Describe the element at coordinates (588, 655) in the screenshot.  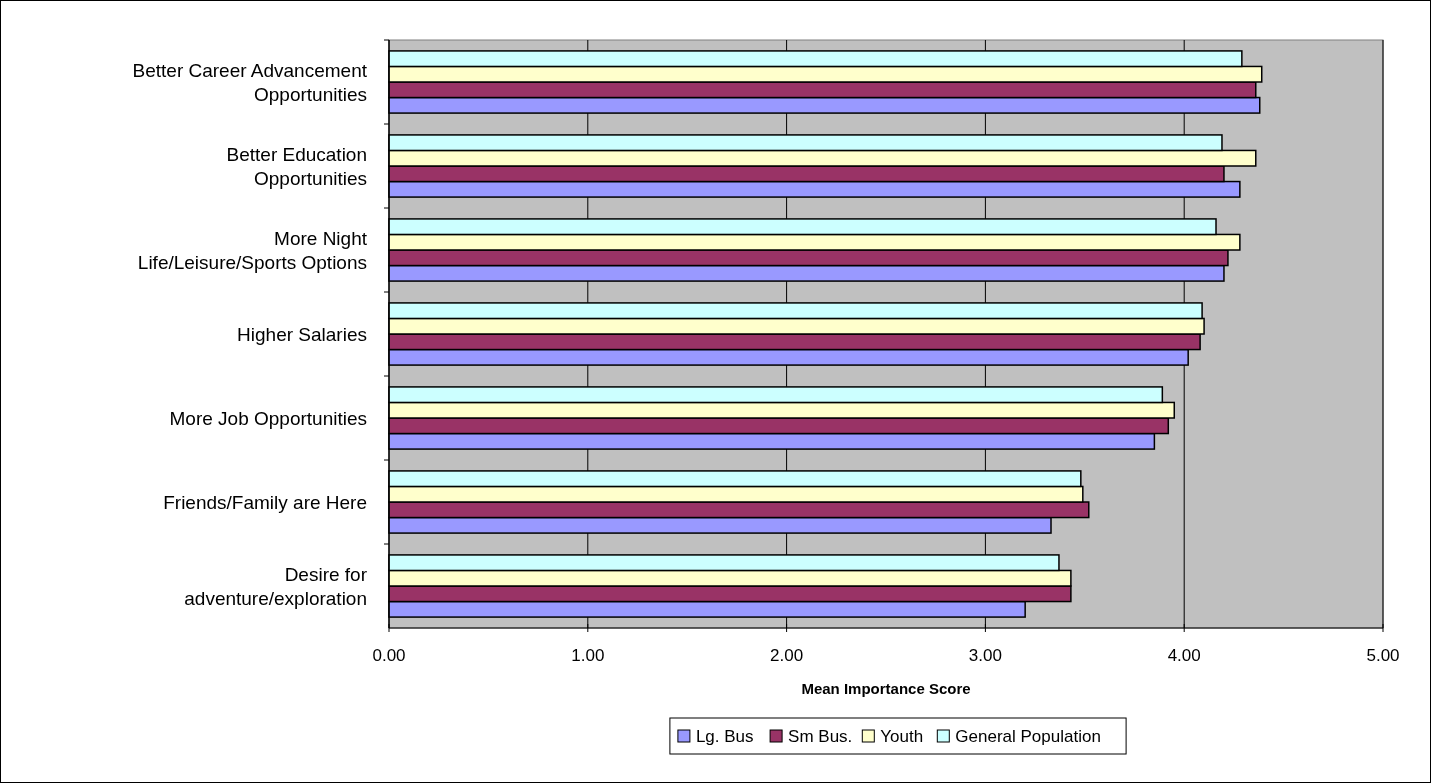
I see `x-tick-label: 1.00` at that location.